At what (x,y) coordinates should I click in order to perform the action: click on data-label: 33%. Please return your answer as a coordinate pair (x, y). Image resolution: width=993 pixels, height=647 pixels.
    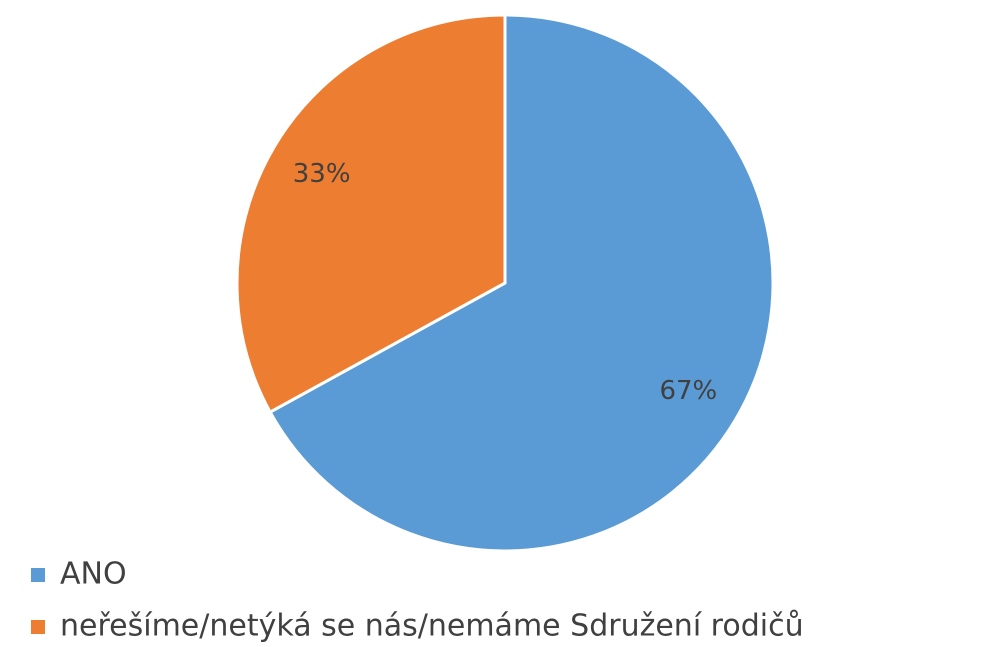
    Looking at the image, I should click on (322, 174).